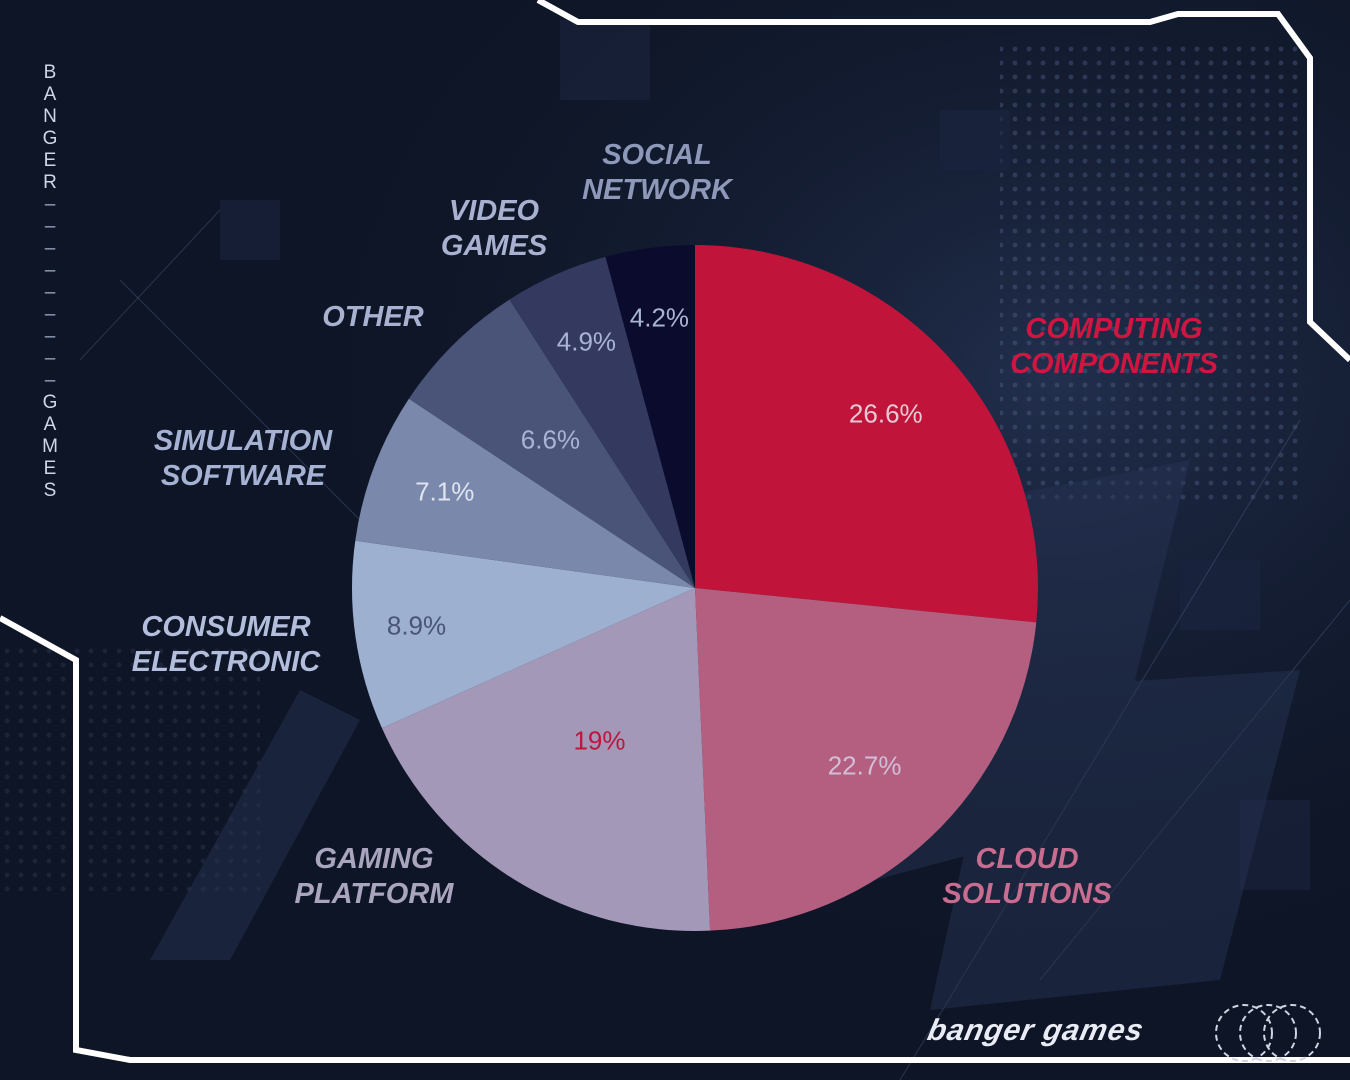  Describe the element at coordinates (657, 172) in the screenshot. I see `slice-category-label: SOCIAL NETWORK` at that location.